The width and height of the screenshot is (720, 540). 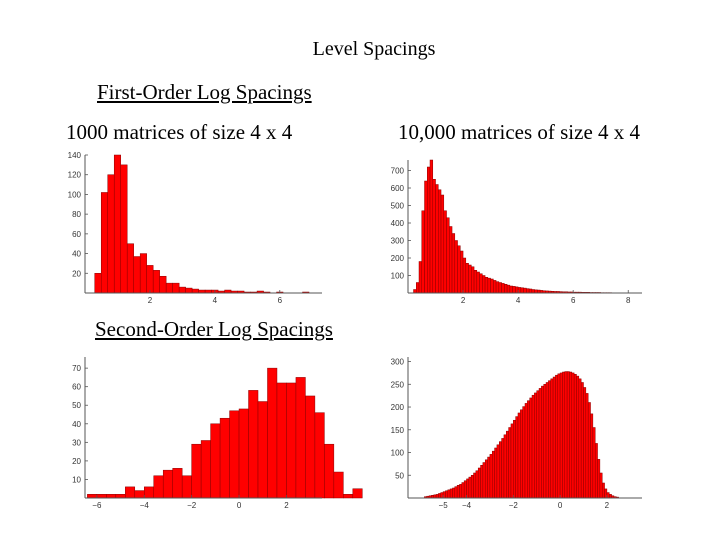 What do you see at coordinates (516, 433) in the screenshot?
I see `second-order-10000-histogram: 50 100 150 200 250 300 −5 −4 −2 0 2` at bounding box center [516, 433].